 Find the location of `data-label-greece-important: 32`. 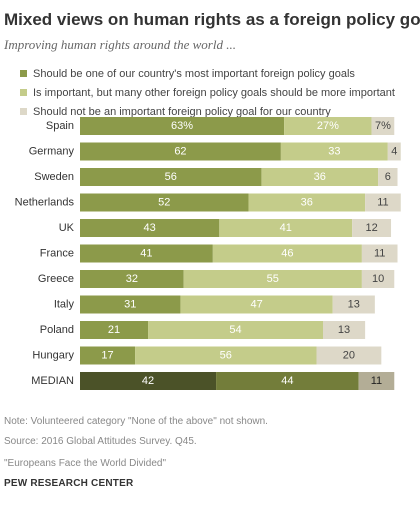

data-label-greece-important: 32 is located at coordinates (132, 279).